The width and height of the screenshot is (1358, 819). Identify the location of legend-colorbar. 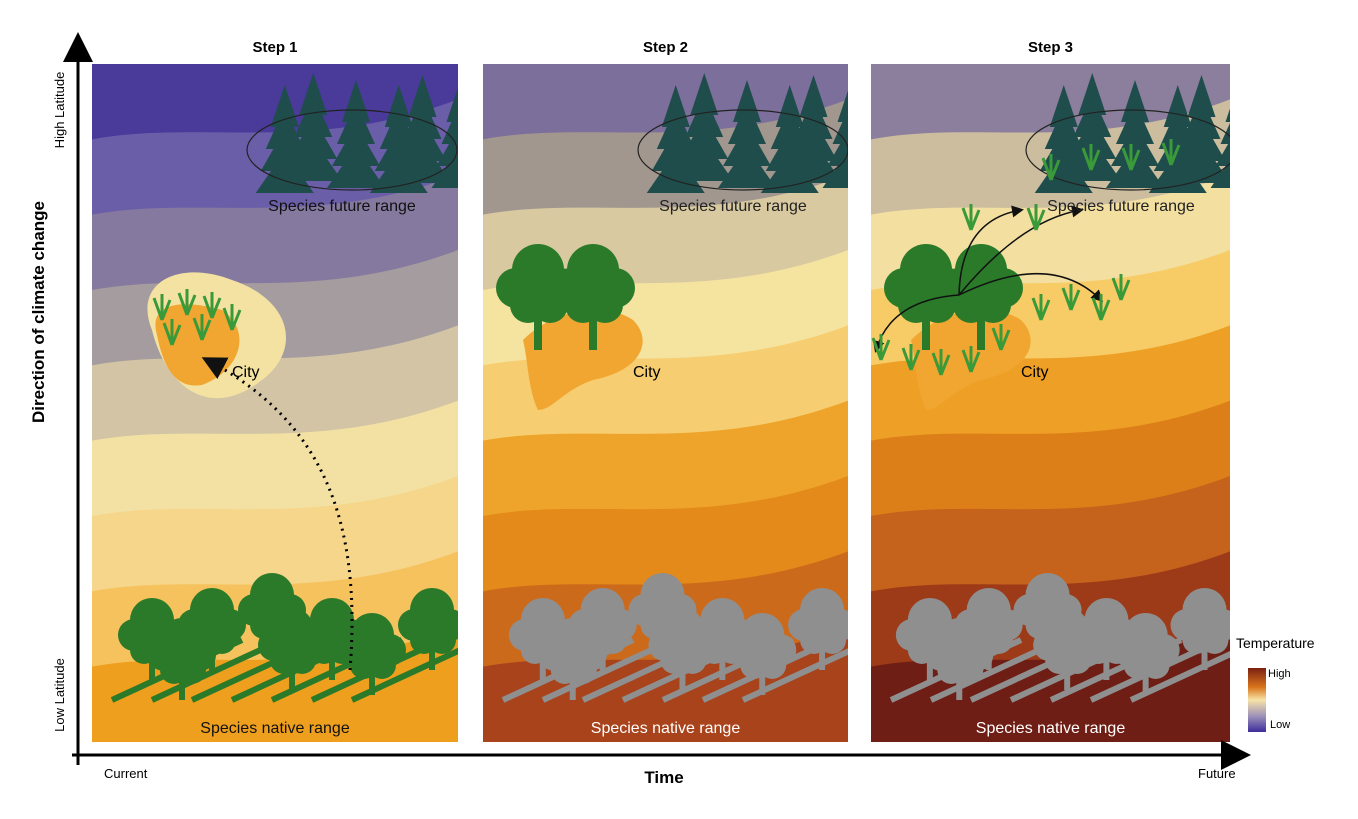
(1257, 700).